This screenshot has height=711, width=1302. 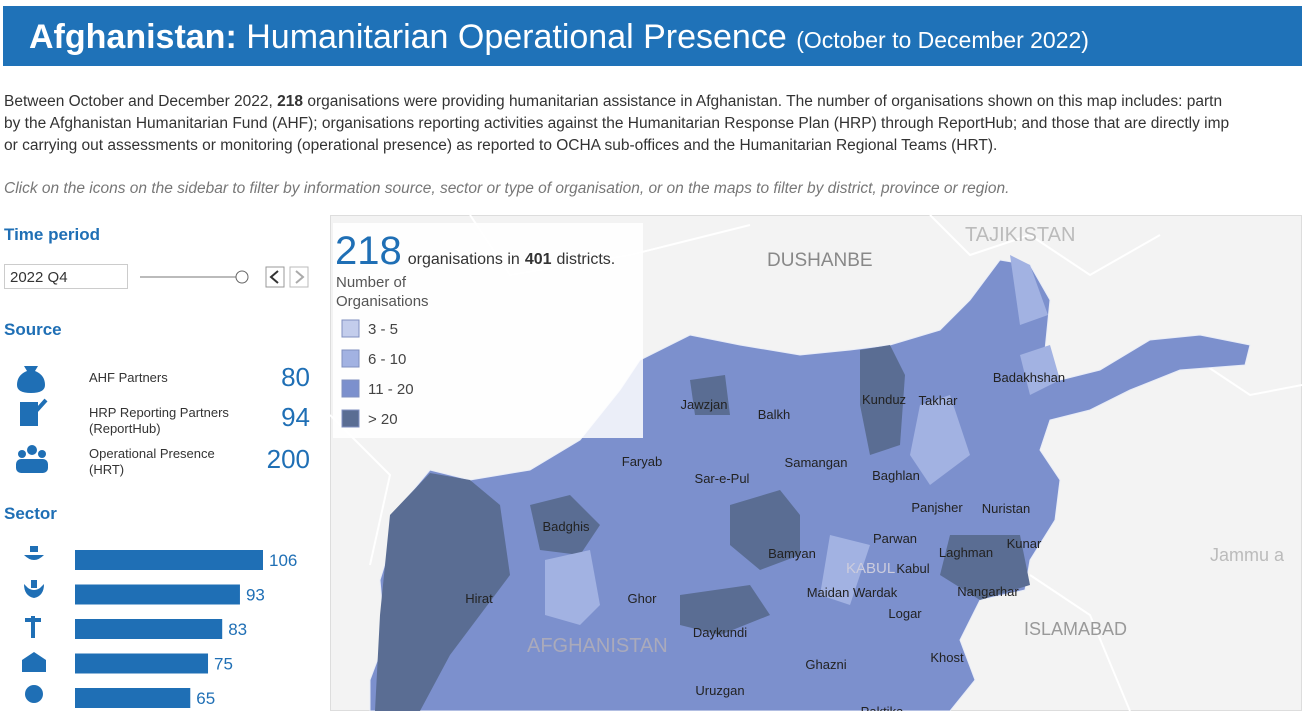 What do you see at coordinates (884, 399) in the screenshot?
I see `province-label: Kunduz` at bounding box center [884, 399].